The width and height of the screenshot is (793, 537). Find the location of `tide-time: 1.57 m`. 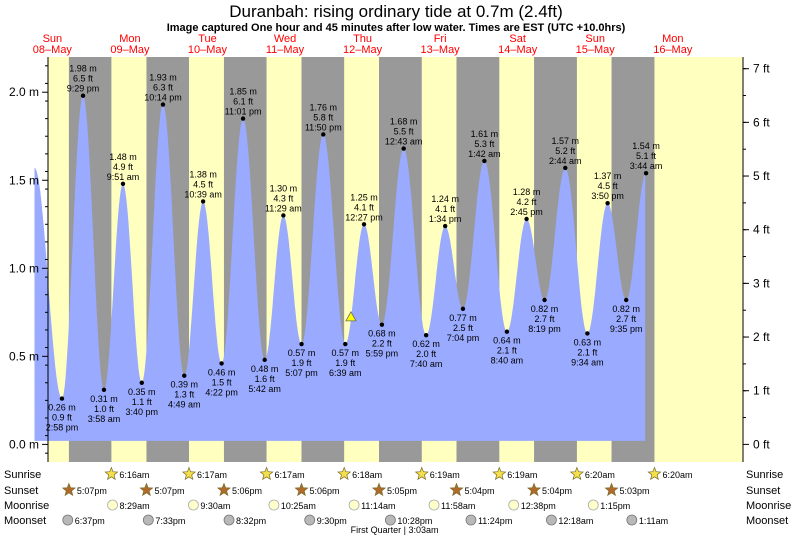

tide-time: 1.57 m is located at coordinates (566, 141).